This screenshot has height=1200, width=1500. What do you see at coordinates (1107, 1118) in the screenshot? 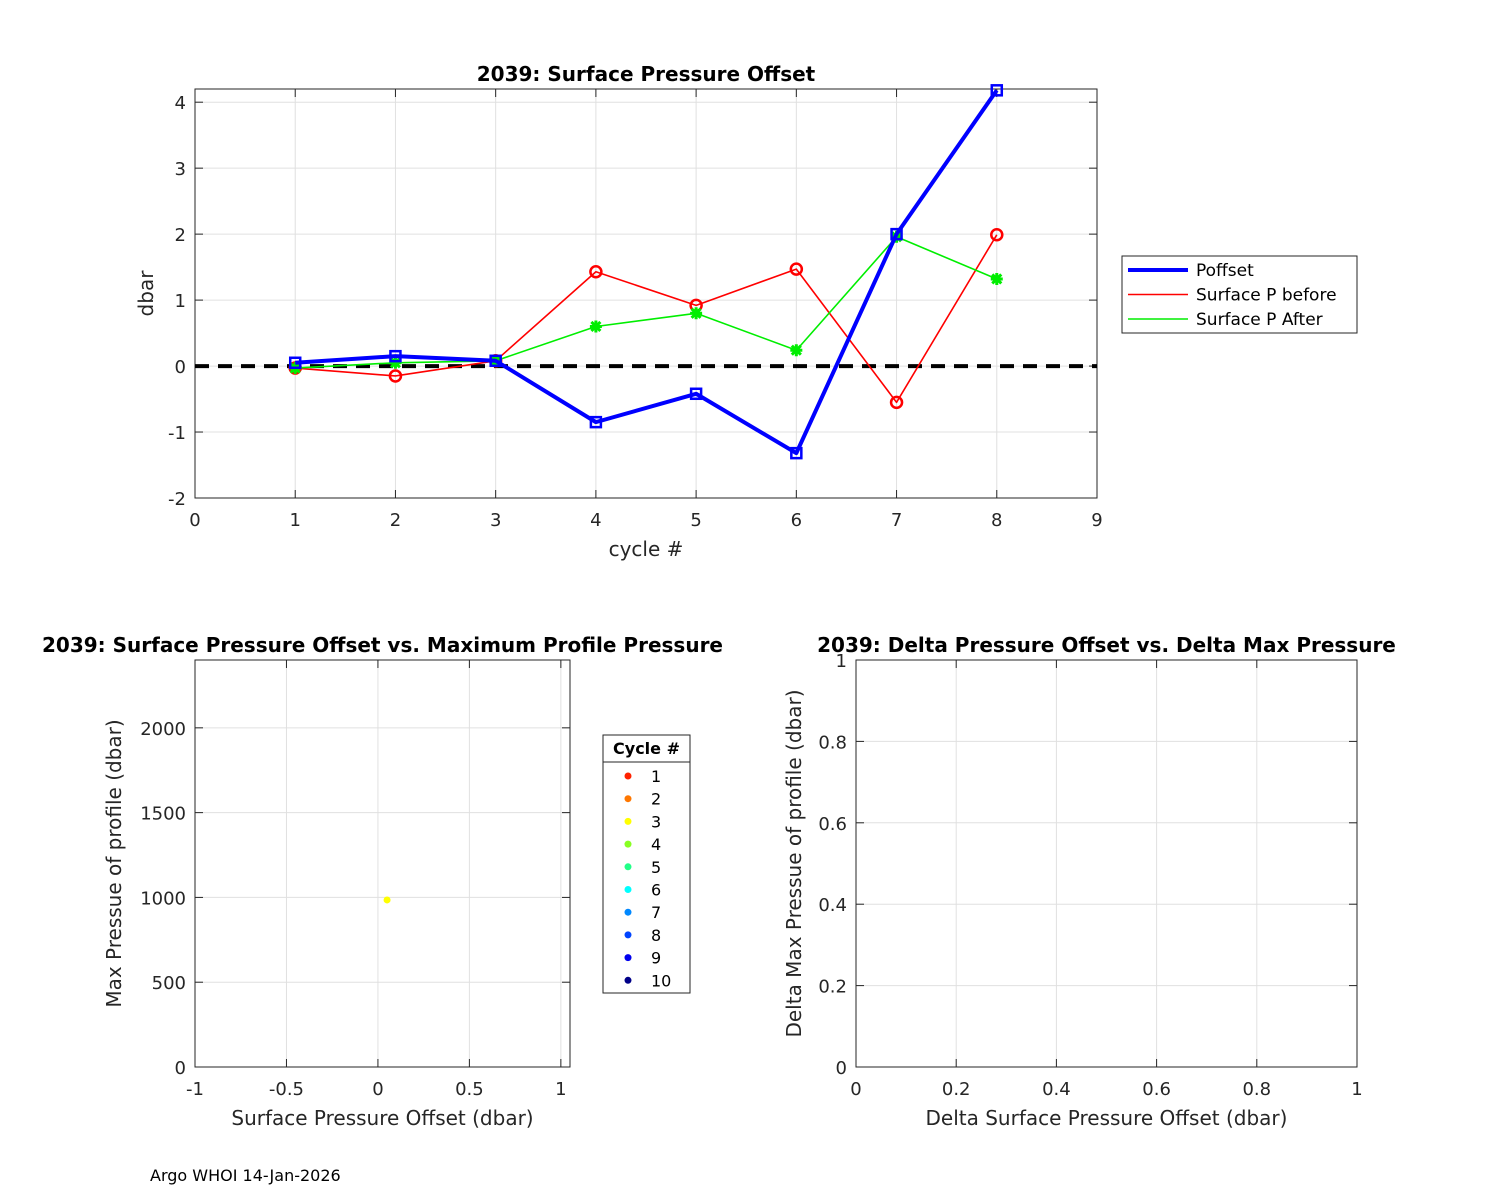
I see `x-axis-label: Delta Surface Pressure Offset (dbar)` at bounding box center [1107, 1118].